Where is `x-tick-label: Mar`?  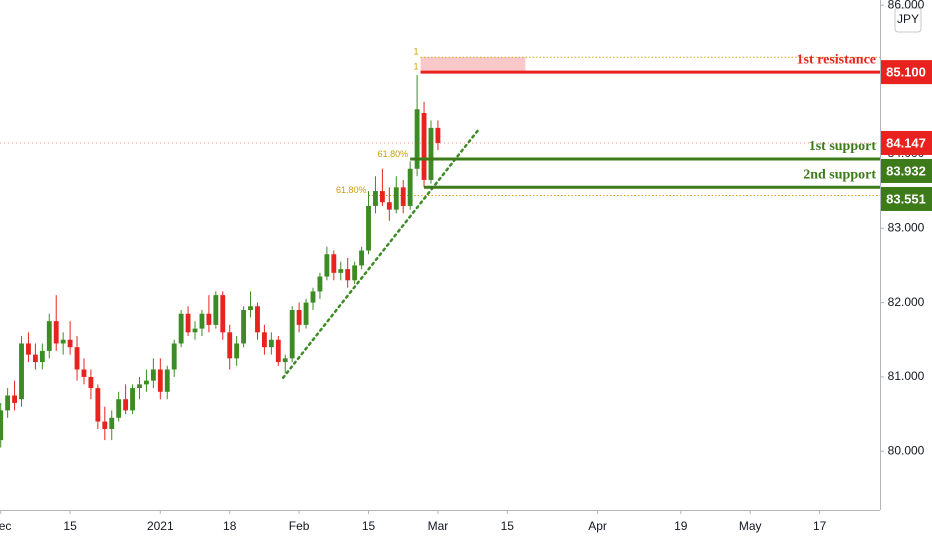 x-tick-label: Mar is located at coordinates (438, 526).